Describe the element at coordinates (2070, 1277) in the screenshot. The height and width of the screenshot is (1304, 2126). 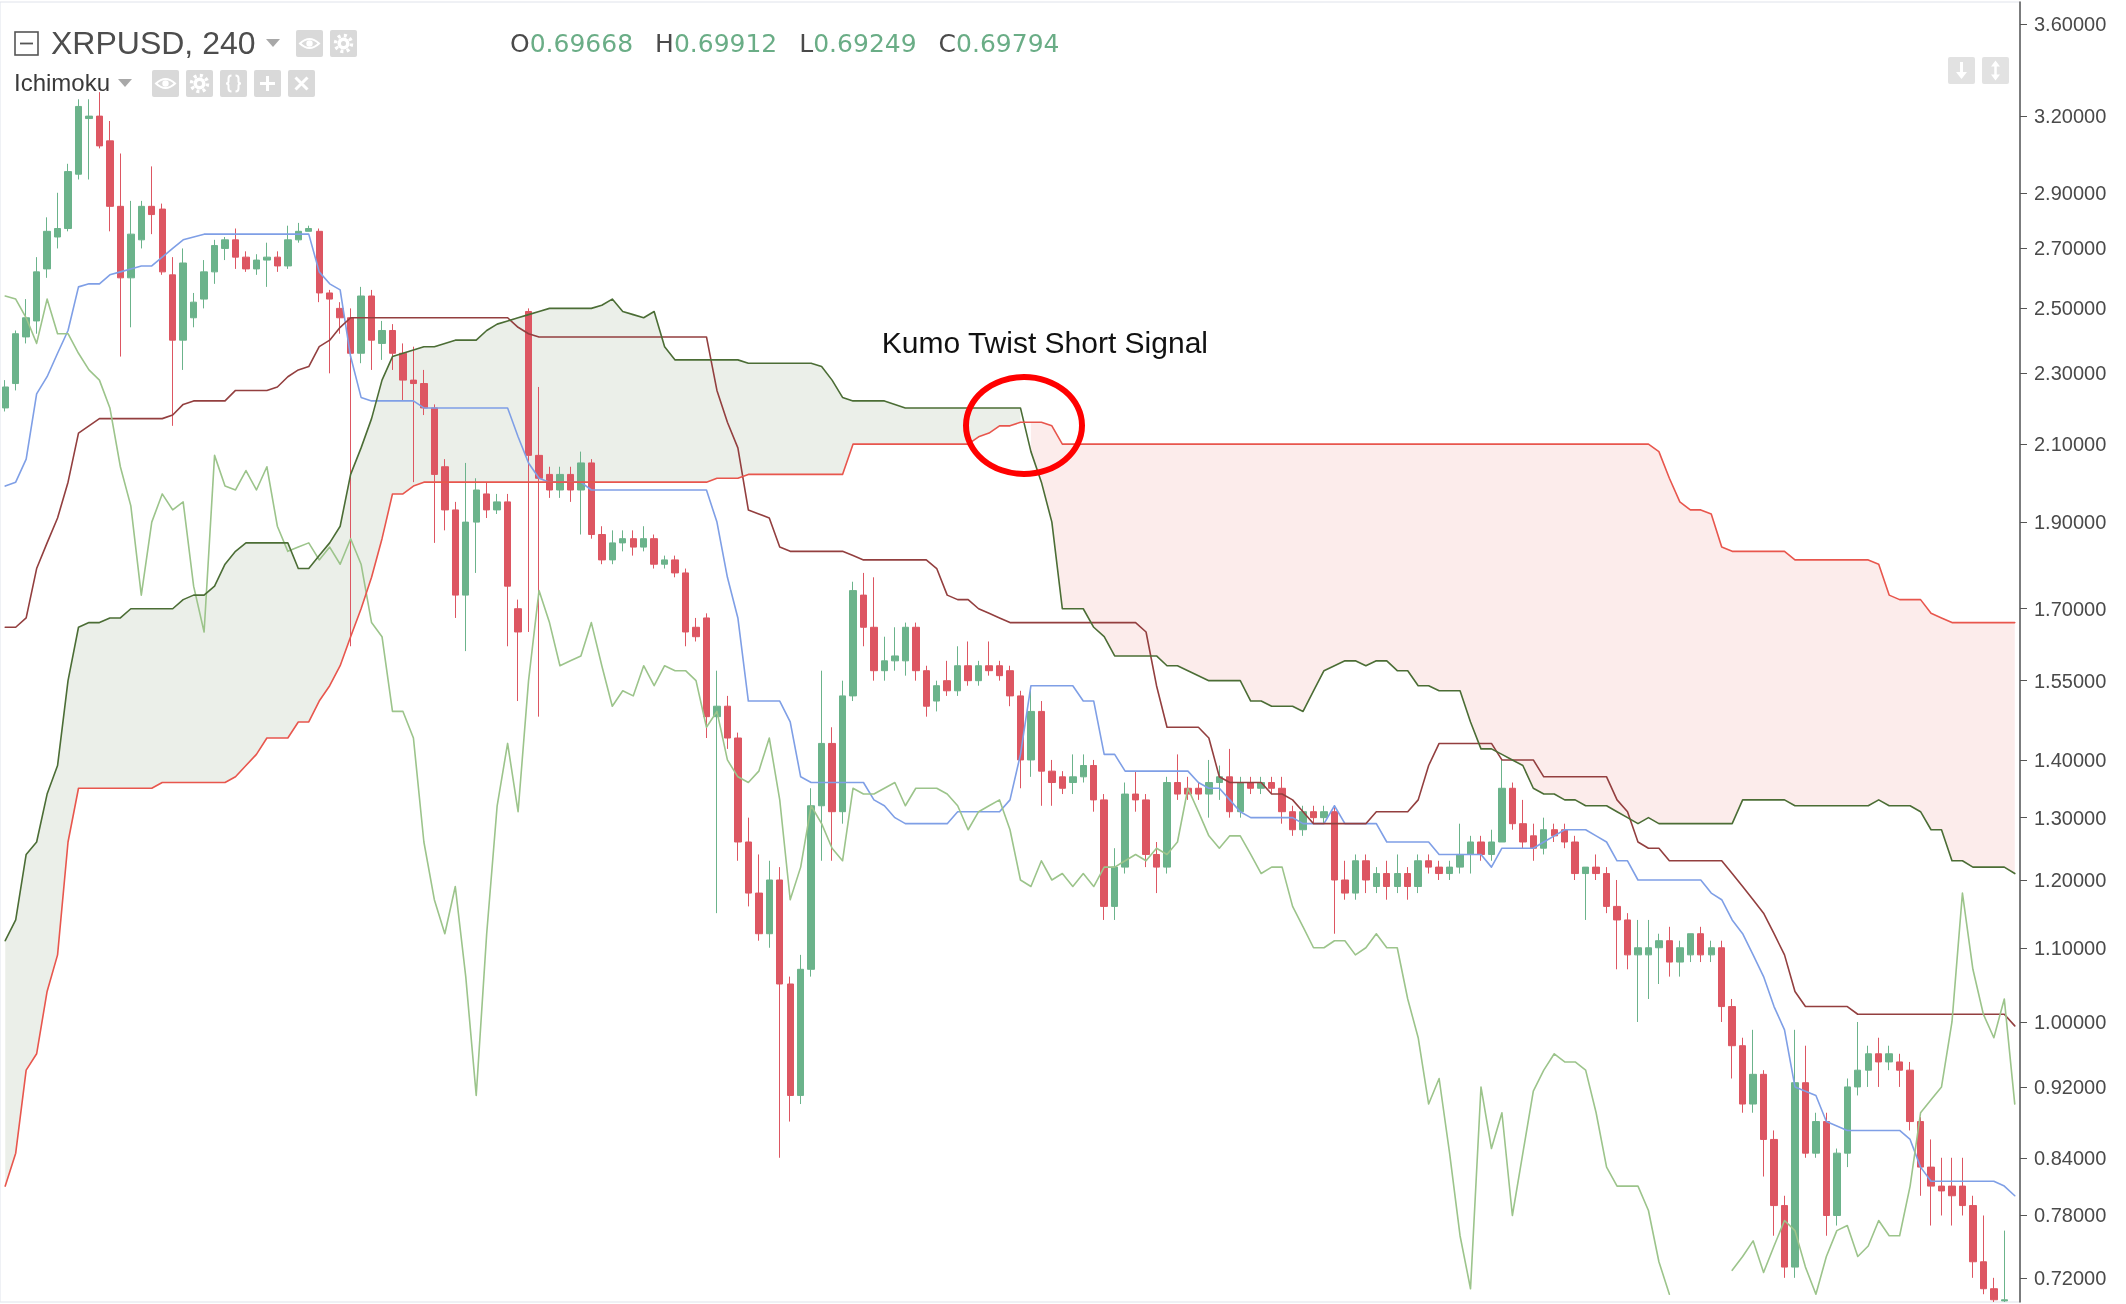
I see `y-tick-label: 0.72000` at that location.